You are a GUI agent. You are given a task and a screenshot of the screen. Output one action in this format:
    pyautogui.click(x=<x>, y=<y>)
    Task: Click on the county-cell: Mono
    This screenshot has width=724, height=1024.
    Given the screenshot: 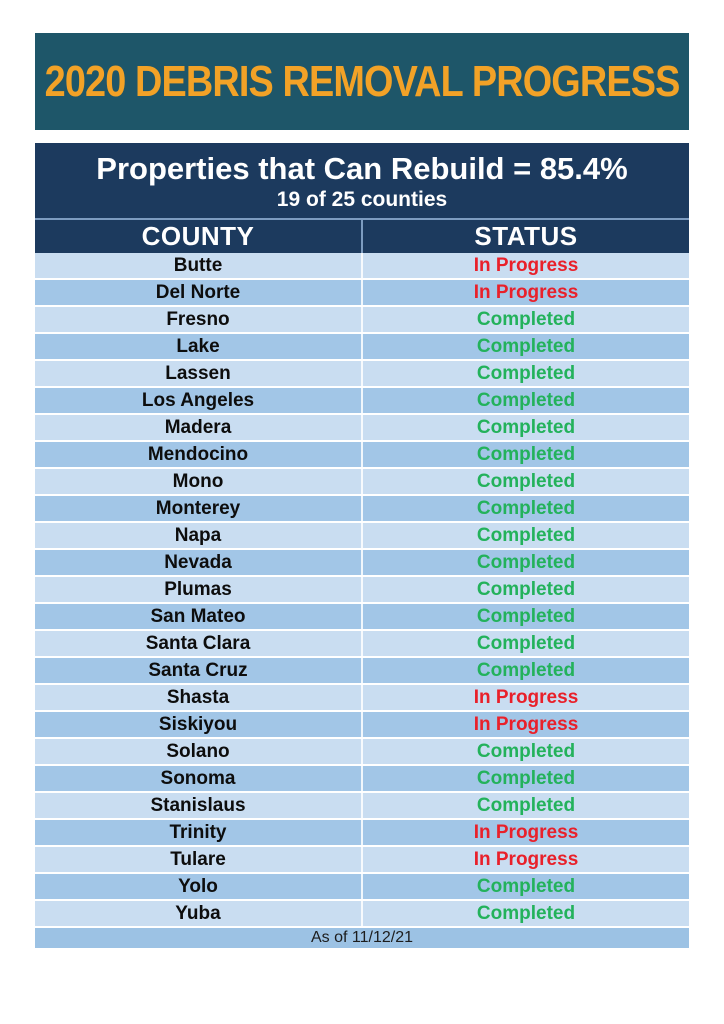 What is the action you would take?
    pyautogui.click(x=198, y=481)
    